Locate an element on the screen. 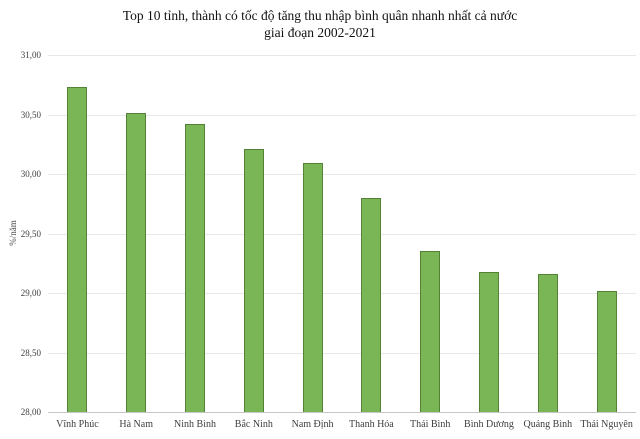 This screenshot has width=640, height=439. y-tick-label: 28,00 is located at coordinates (30, 412).